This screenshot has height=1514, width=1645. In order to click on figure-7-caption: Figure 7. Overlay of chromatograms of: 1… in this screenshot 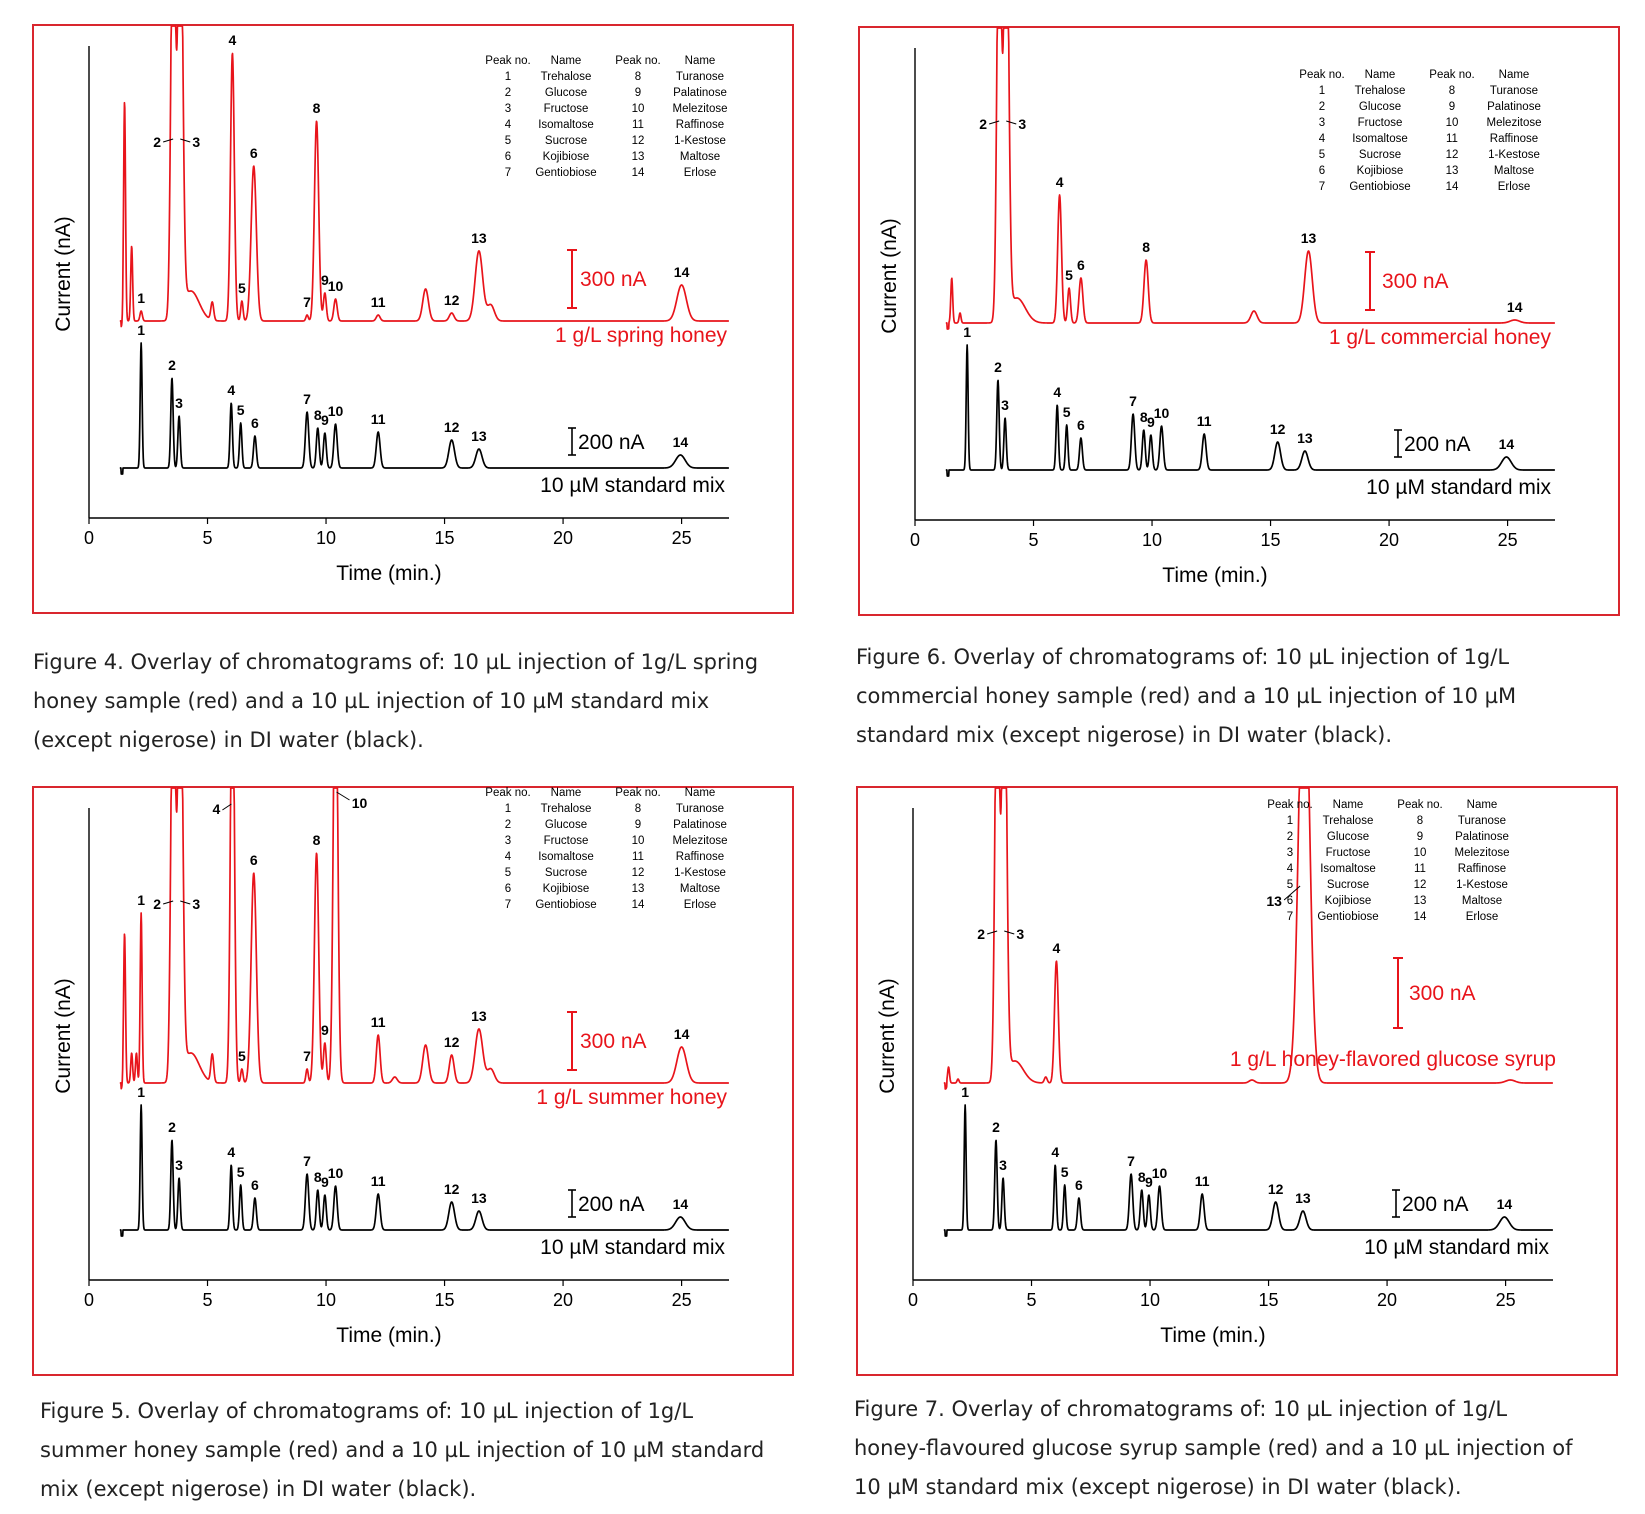, I will do `click(1213, 1448)`.